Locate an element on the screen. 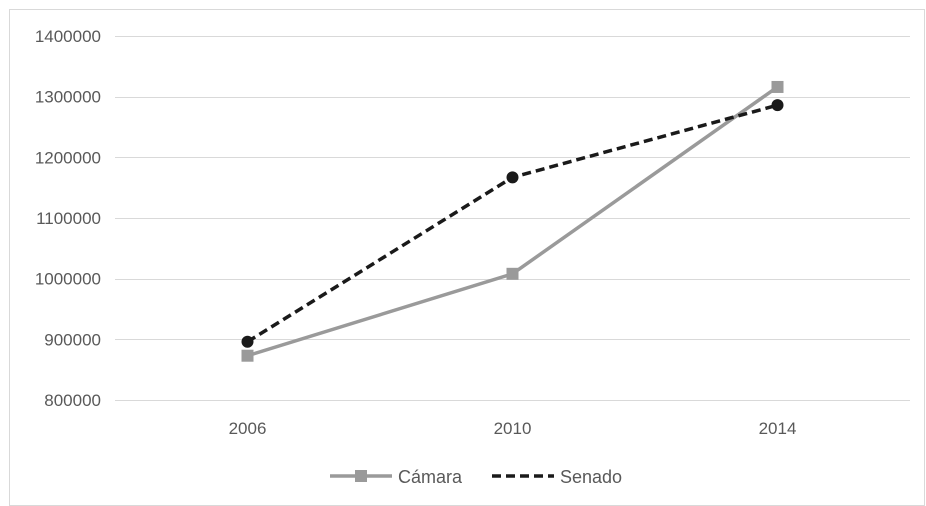  y-tick-label-800000: 800000 is located at coordinates (72, 400).